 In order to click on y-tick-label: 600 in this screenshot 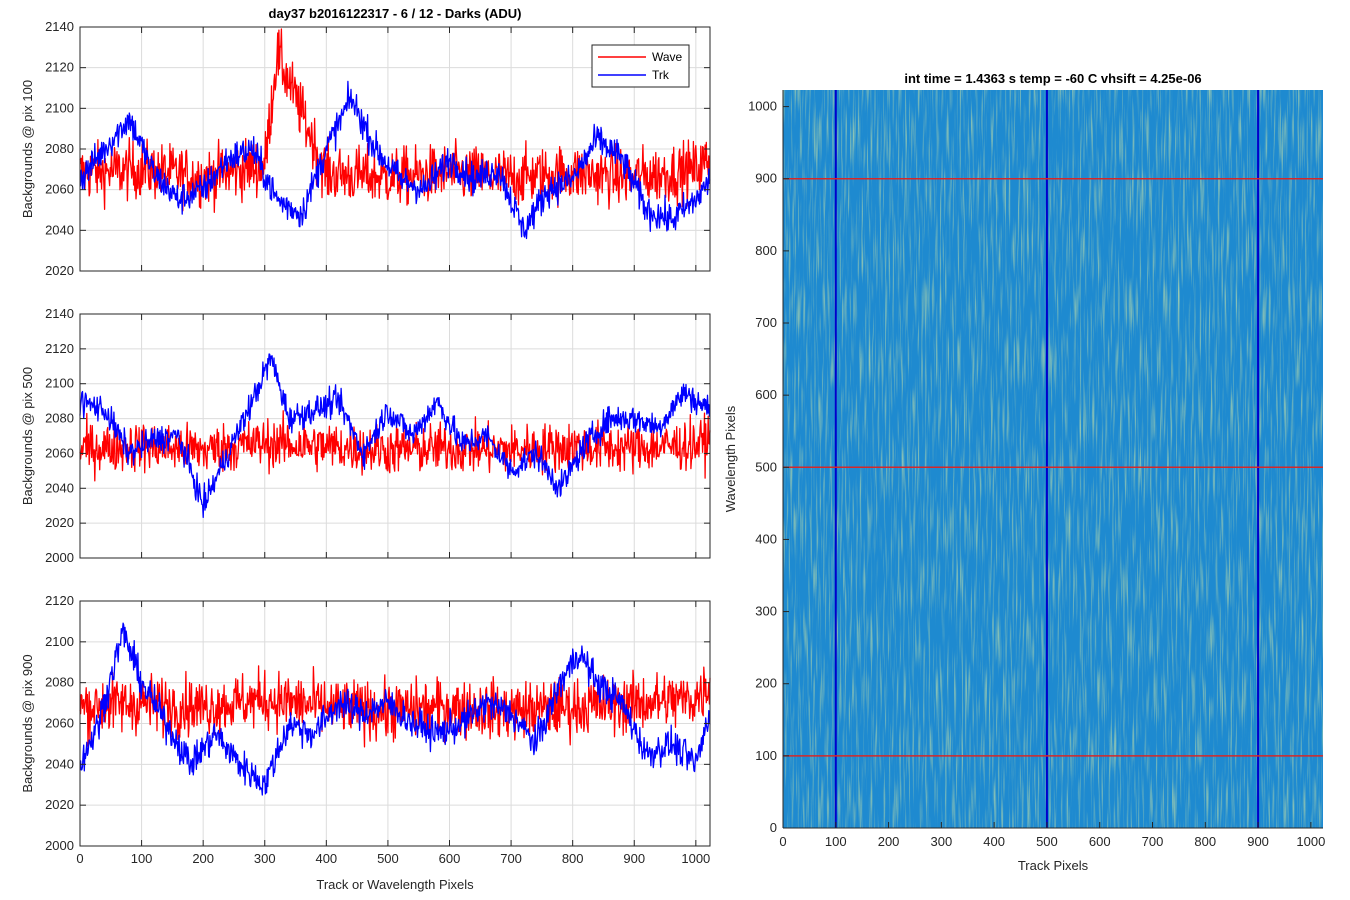, I will do `click(766, 394)`.